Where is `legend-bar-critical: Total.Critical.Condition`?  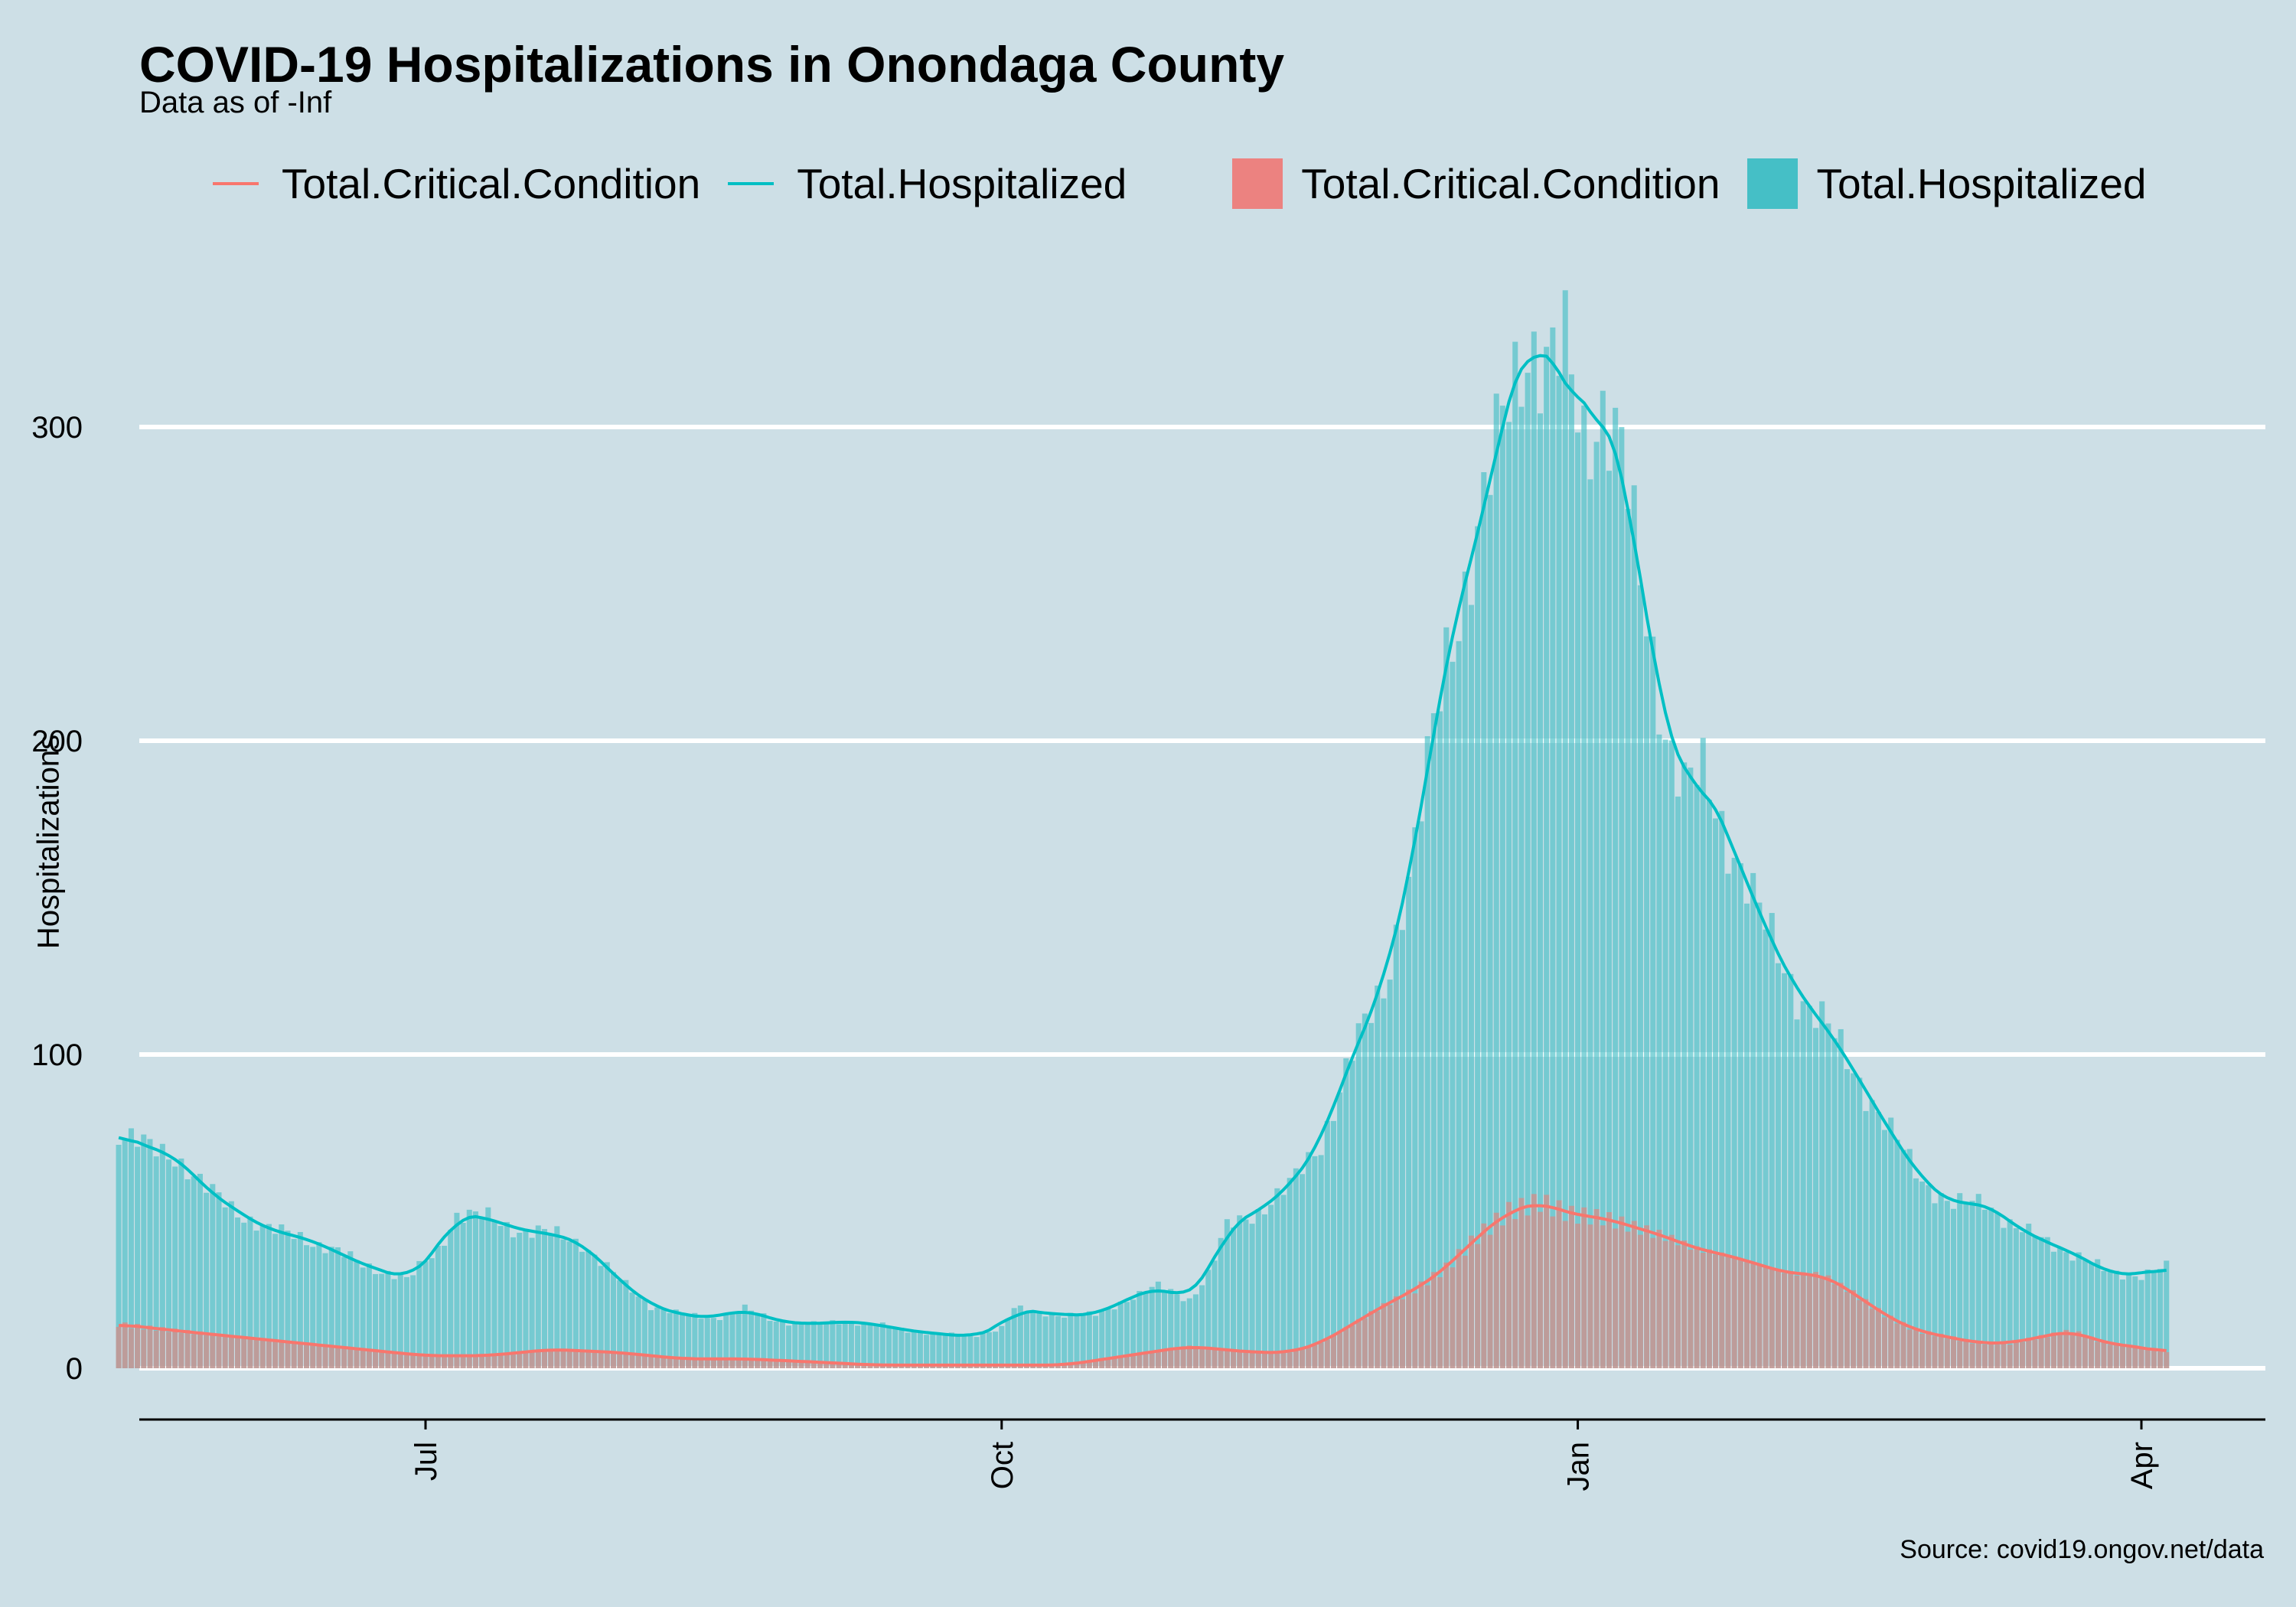 legend-bar-critical: Total.Critical.Condition is located at coordinates (1476, 183).